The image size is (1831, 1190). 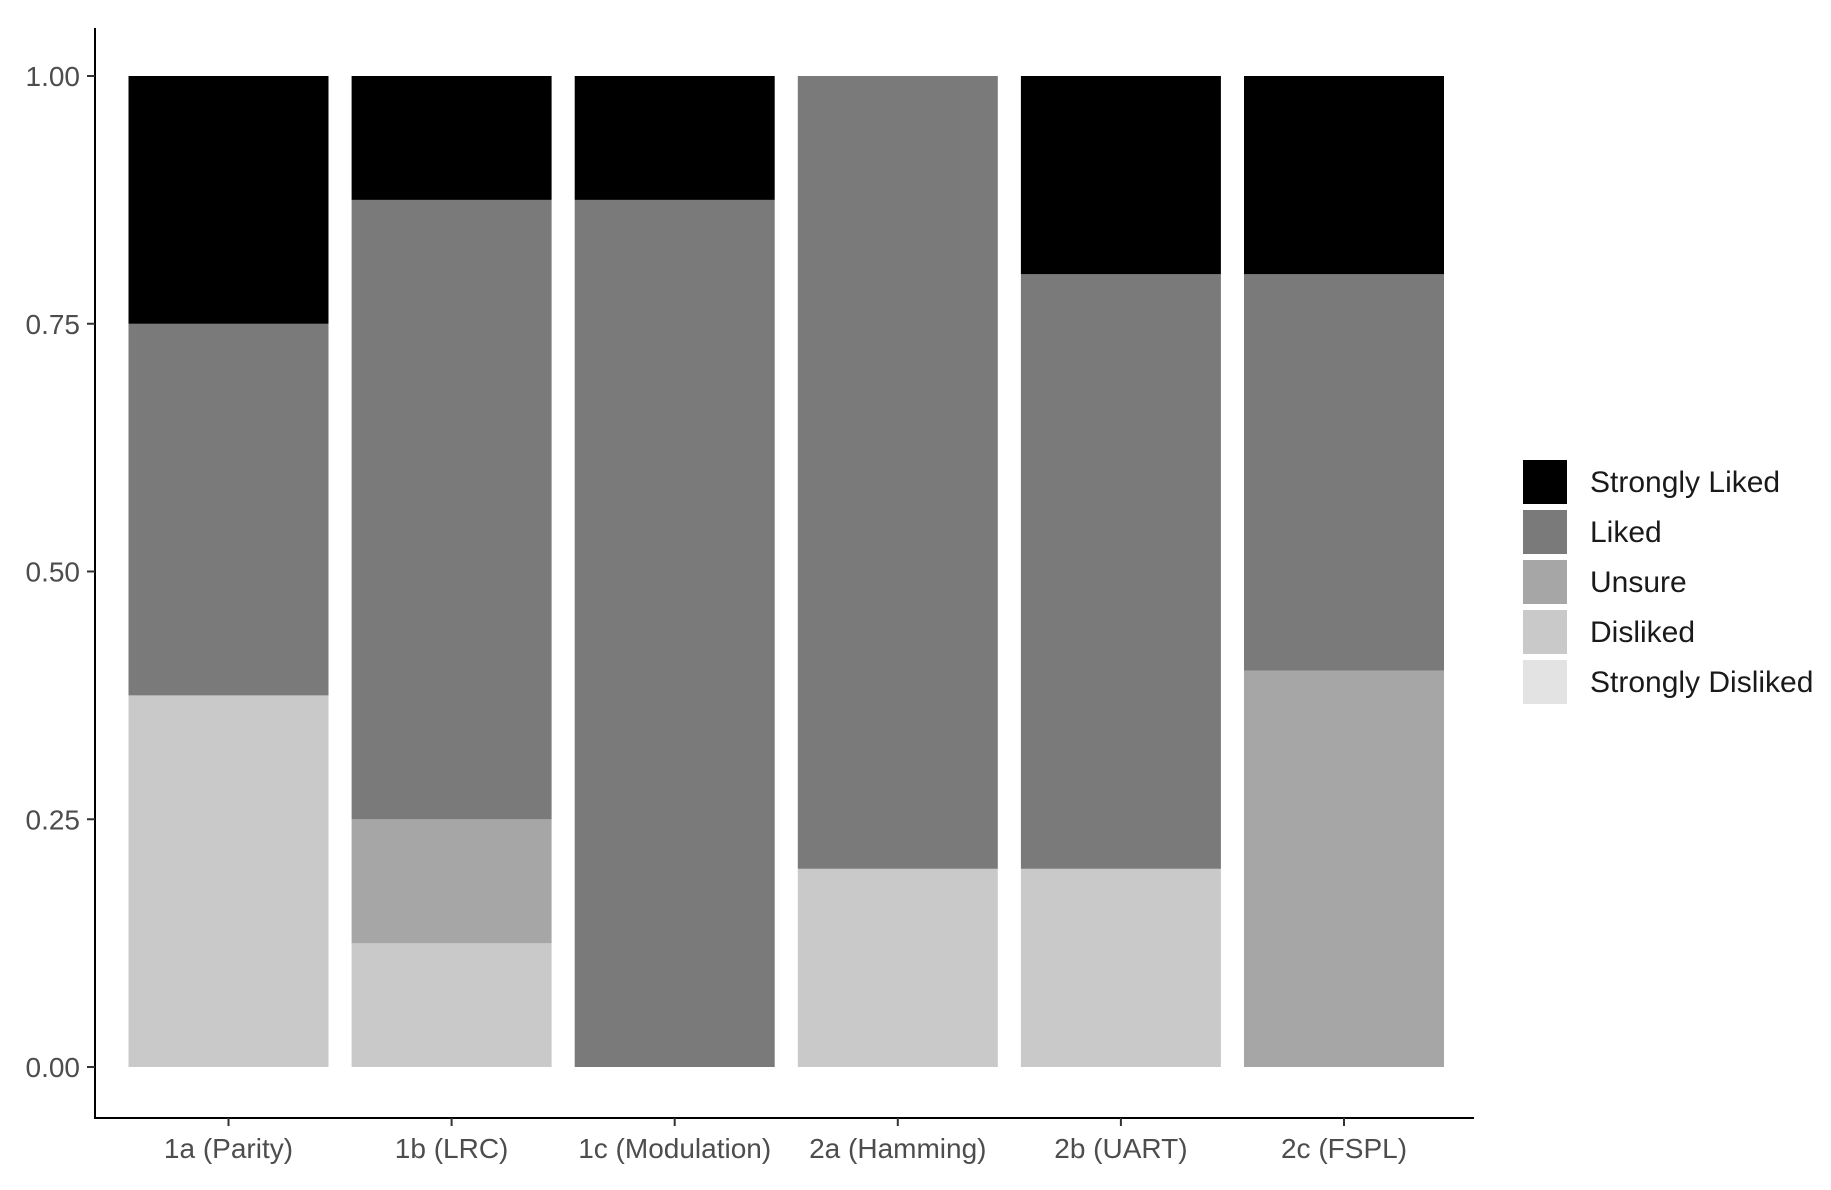 What do you see at coordinates (53, 324) in the screenshot?
I see `y-tick-label: 0.75` at bounding box center [53, 324].